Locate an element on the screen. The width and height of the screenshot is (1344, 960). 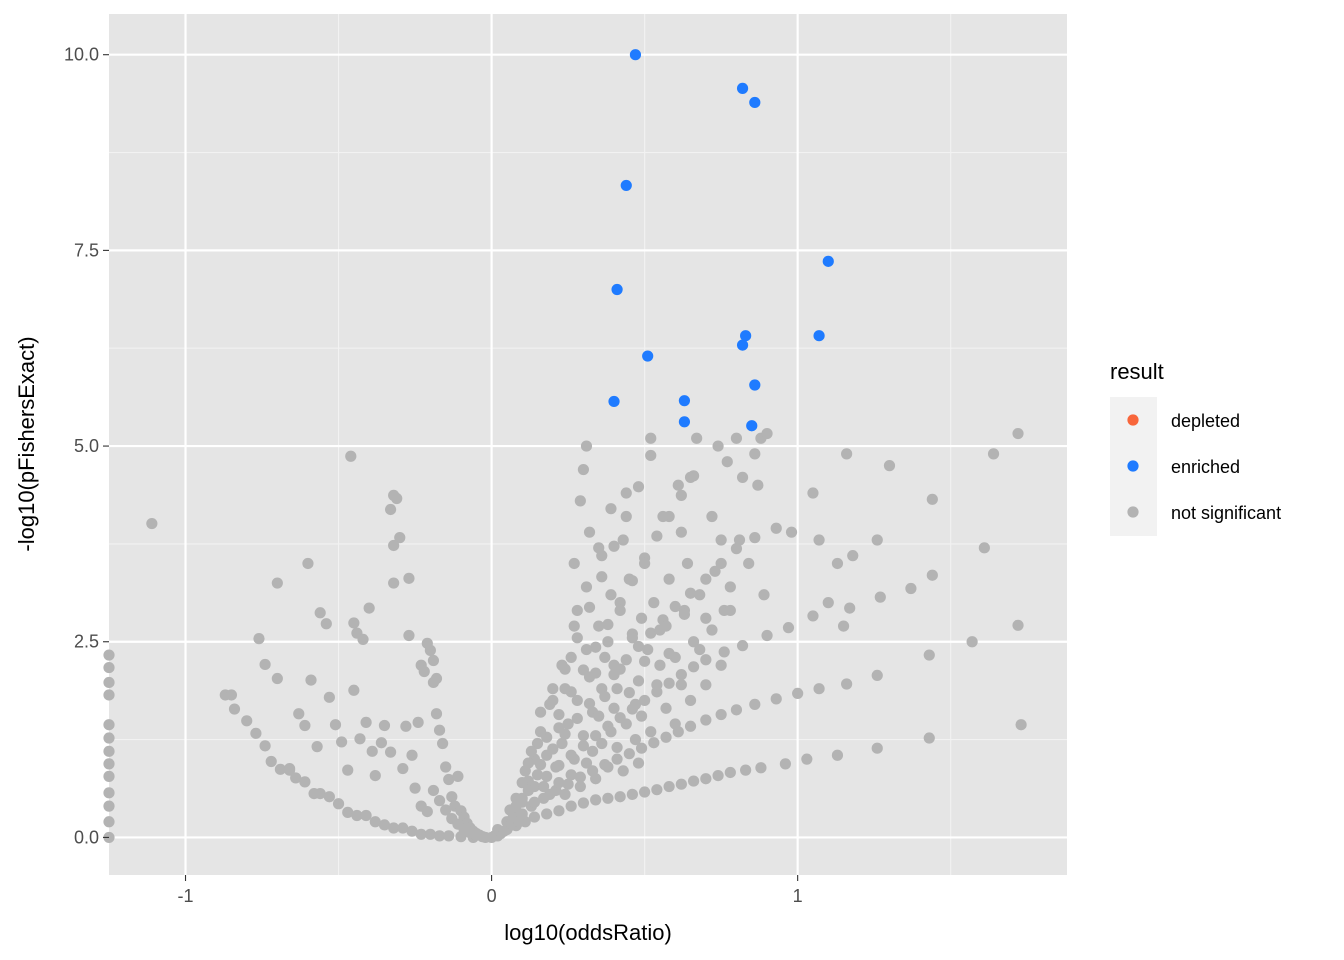
y-axis-title: -log10(pFishersExact) is located at coordinates (26, 443).